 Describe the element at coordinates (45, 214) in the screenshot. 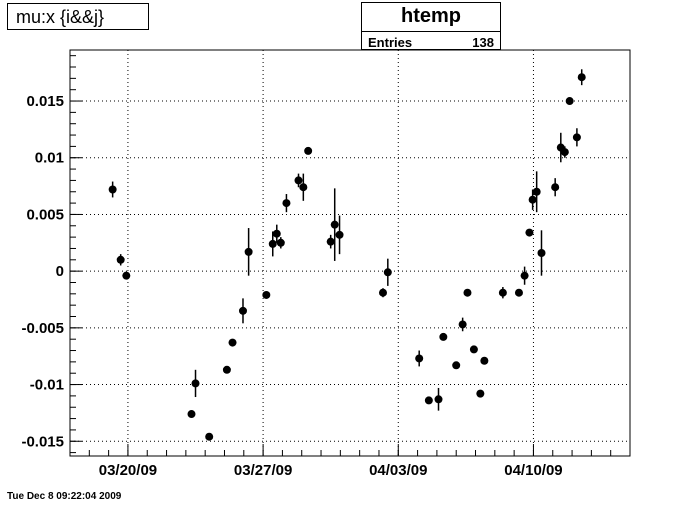

I see `y-tick-label: 0.005` at that location.